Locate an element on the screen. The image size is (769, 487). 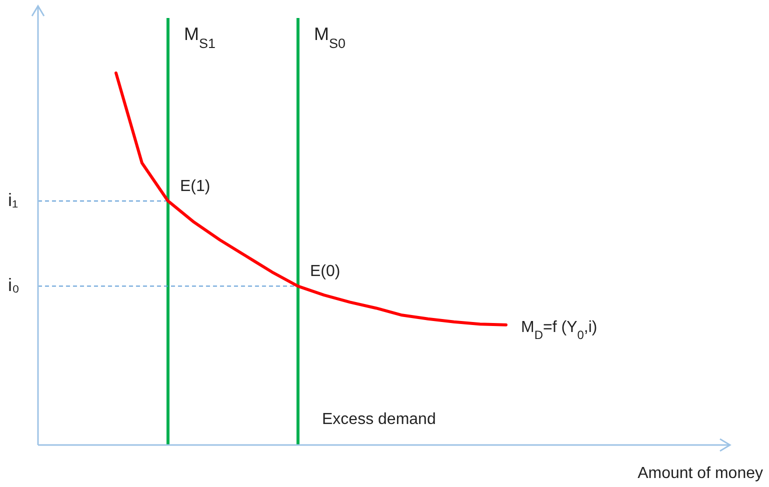
annotation: Excess demand is located at coordinates (379, 419).